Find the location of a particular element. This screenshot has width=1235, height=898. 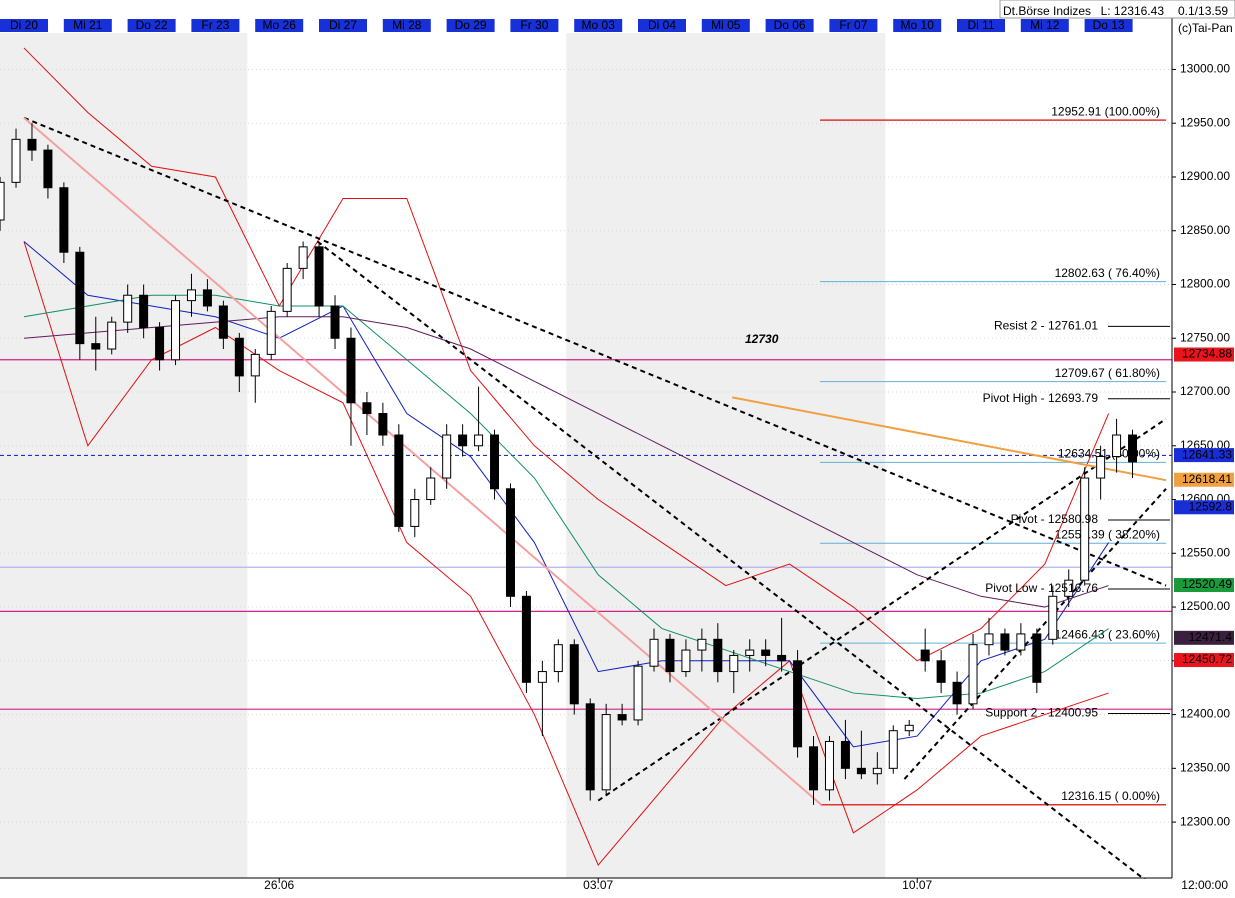

pivot-label: Support 2 - 12400.95 is located at coordinates (1041, 713).